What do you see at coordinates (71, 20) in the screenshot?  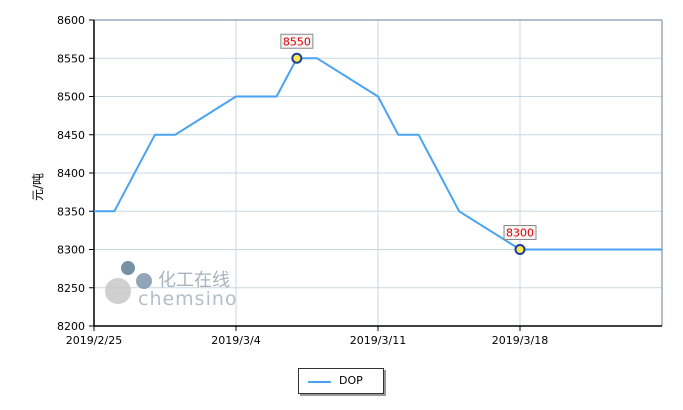 I see `y-tick-label: 8600` at bounding box center [71, 20].